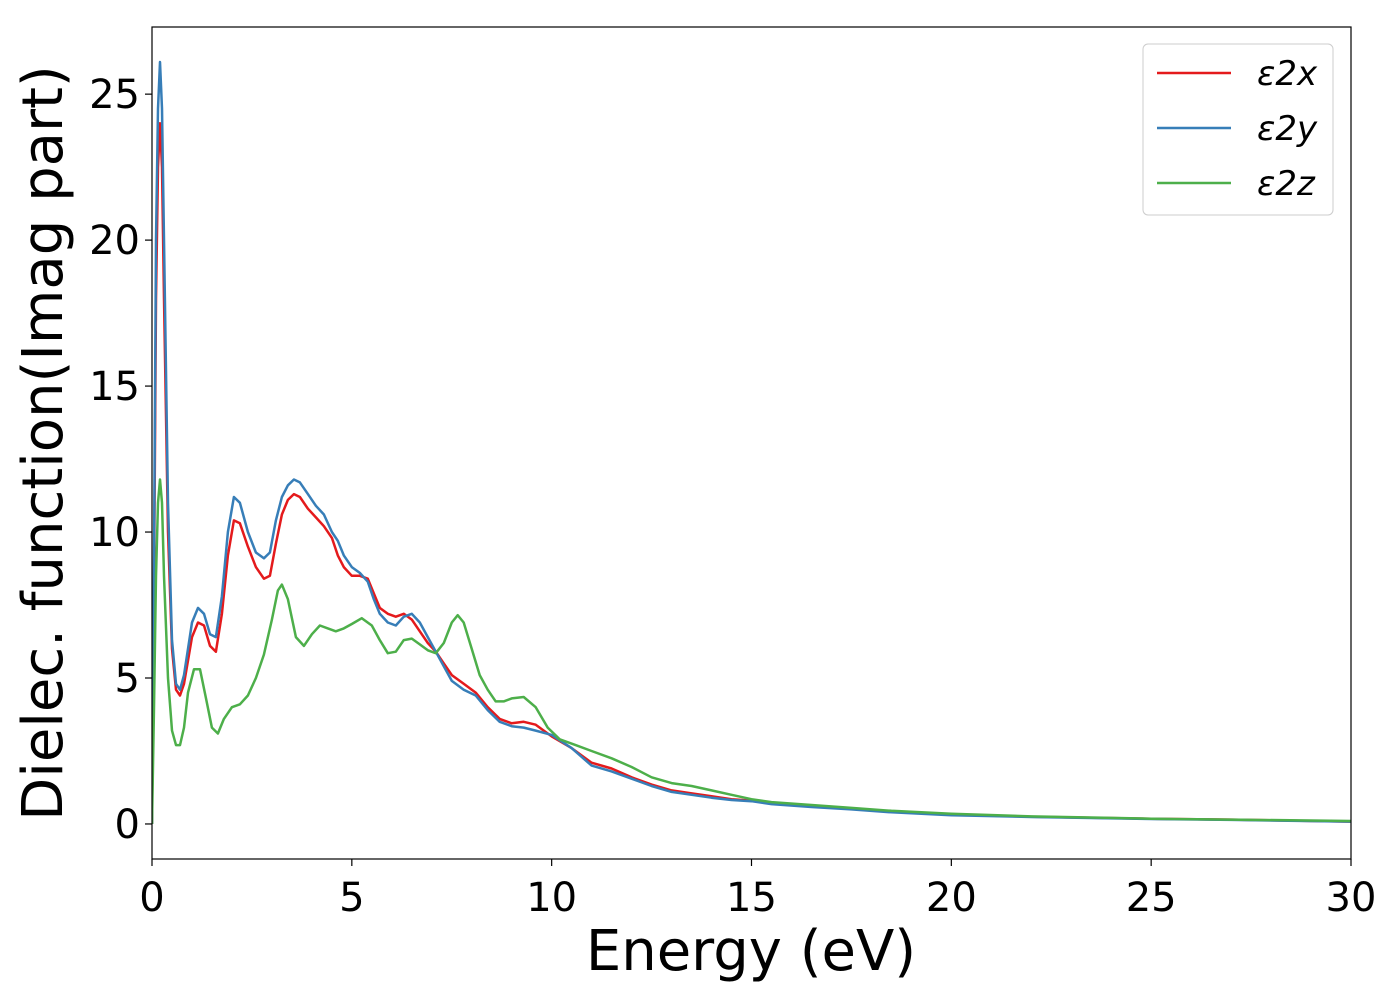  Describe the element at coordinates (751, 951) in the screenshot. I see `x-axis-title: Energy (eV)` at that location.